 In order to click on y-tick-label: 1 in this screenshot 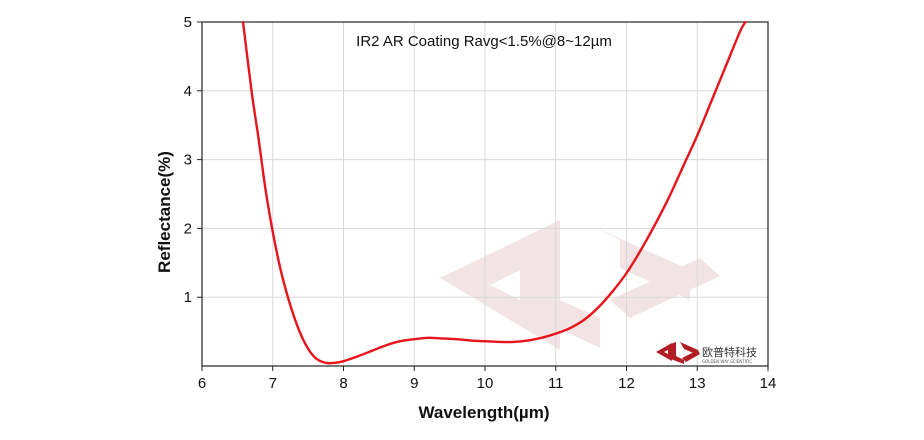, I will do `click(188, 297)`.